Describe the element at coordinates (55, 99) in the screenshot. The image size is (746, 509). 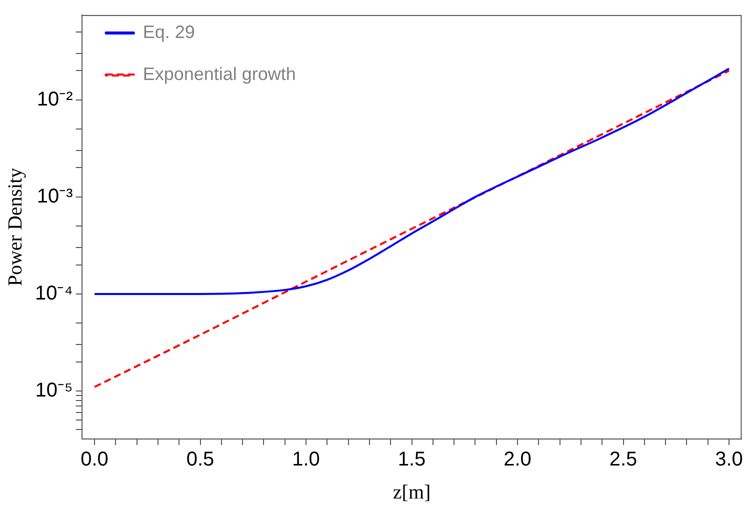
I see `y-tick-label: 10⁻²` at that location.